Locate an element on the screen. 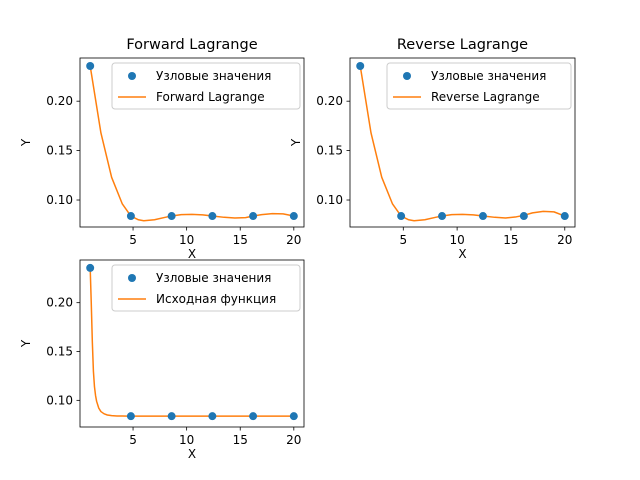  subplot-title: Reverse Lagrange is located at coordinates (462, 45).